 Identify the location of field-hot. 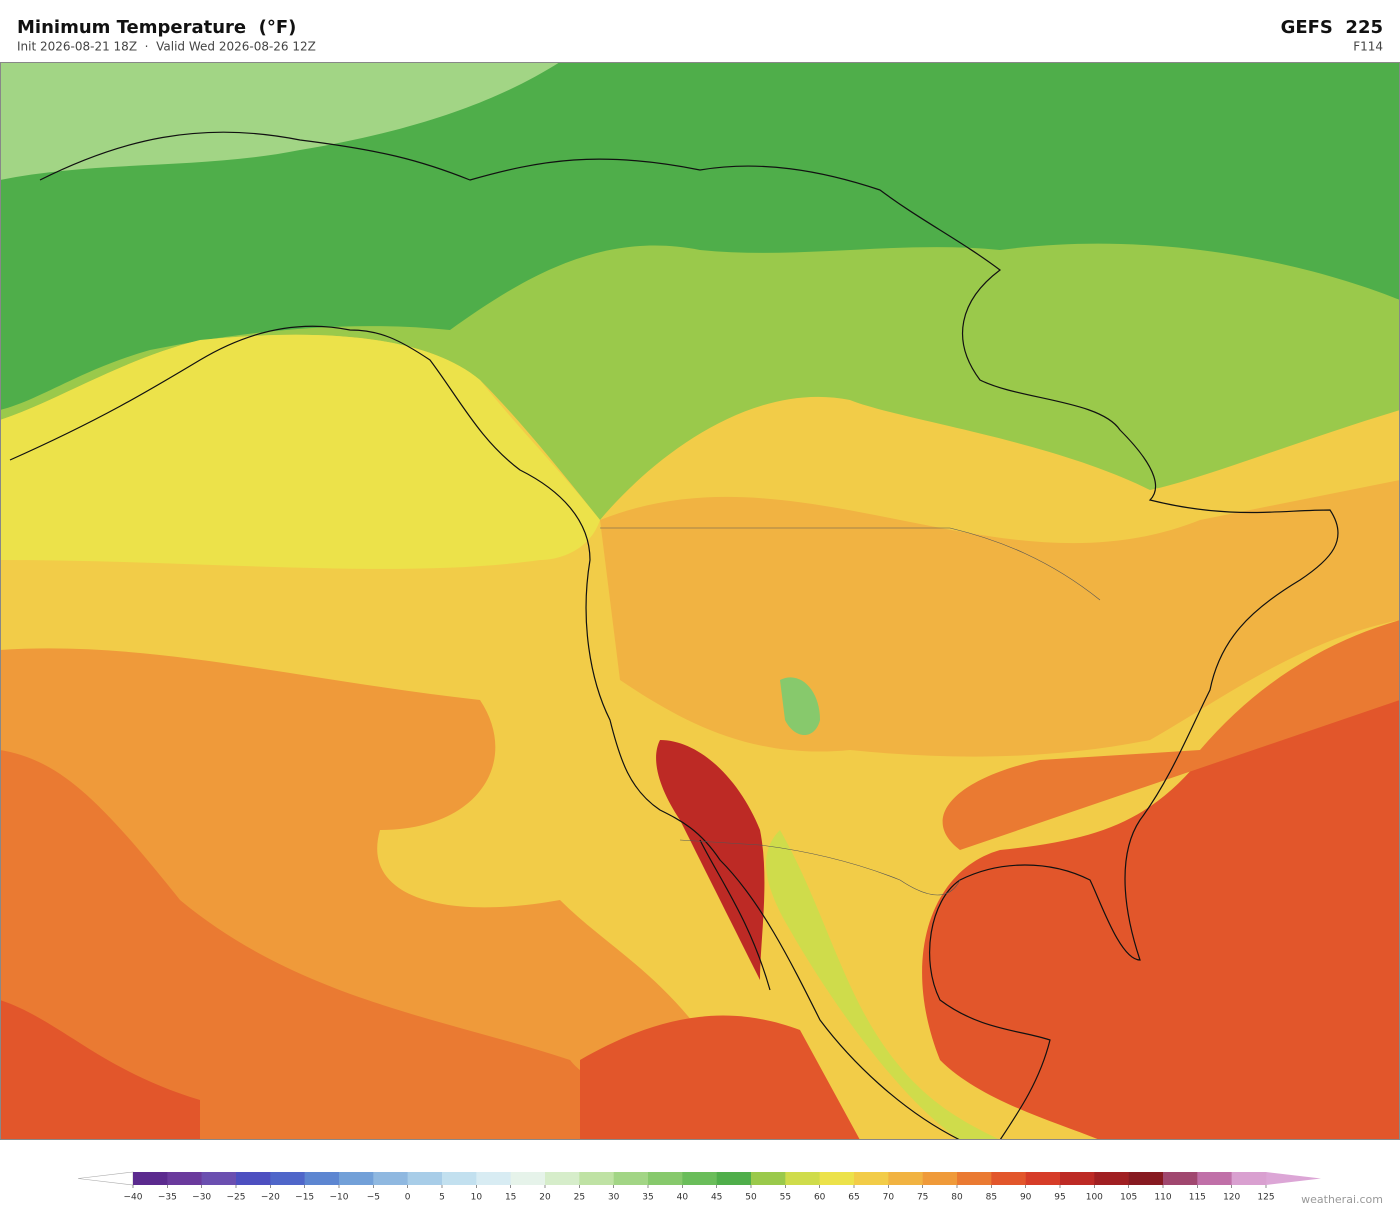
(430, 1070).